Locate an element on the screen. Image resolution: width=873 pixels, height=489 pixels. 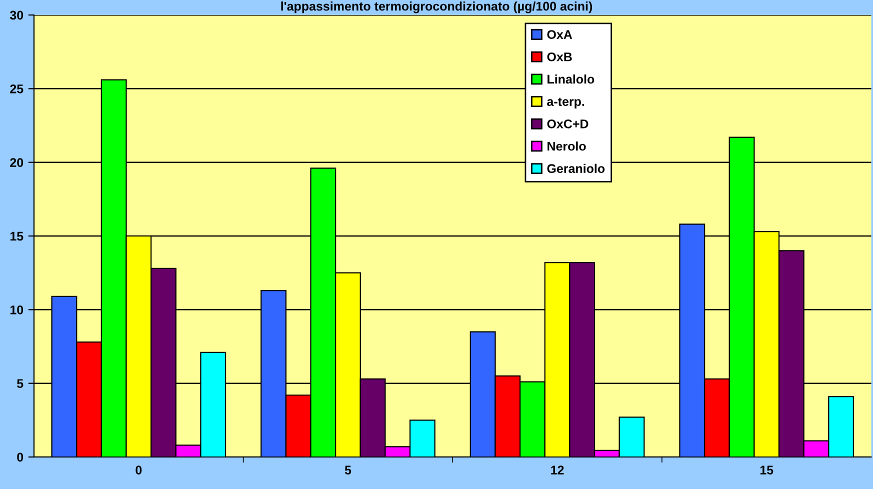
x-tick-label: 0 is located at coordinates (139, 470).